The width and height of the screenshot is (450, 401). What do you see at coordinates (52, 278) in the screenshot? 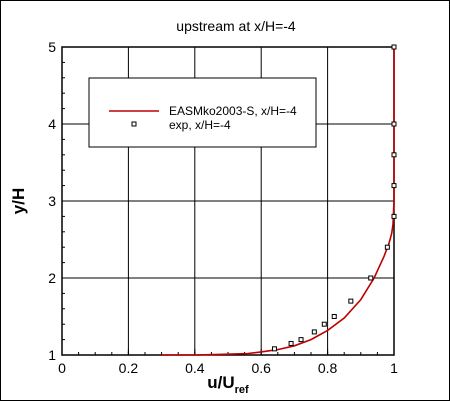
I see `y-tick-label: 2` at bounding box center [52, 278].